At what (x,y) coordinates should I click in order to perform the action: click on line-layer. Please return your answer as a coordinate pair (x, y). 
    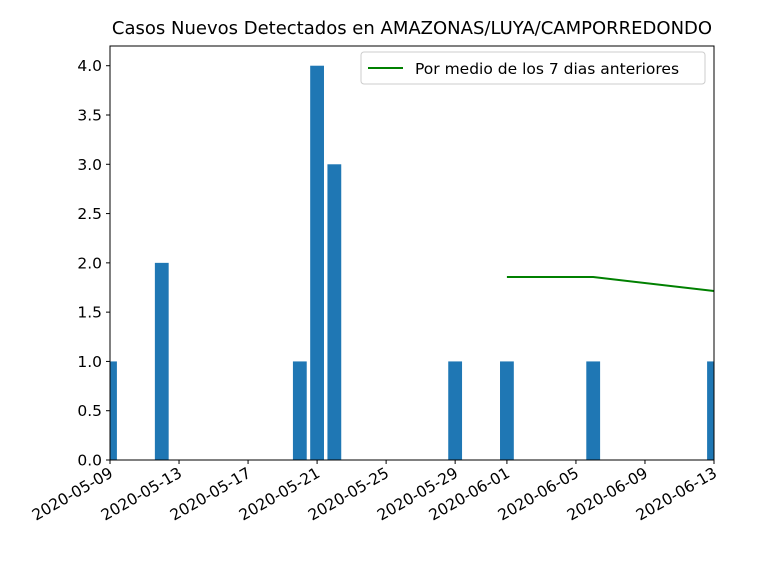
    Looking at the image, I should click on (610, 284).